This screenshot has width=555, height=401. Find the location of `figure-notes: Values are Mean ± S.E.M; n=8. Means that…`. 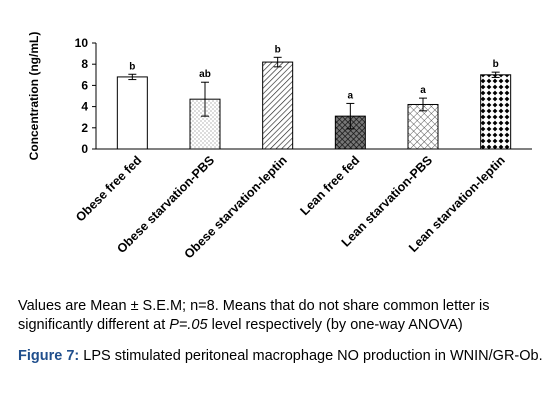

figure-notes: Values are Mean ± S.E.M; n=8. Means that… is located at coordinates (283, 316).